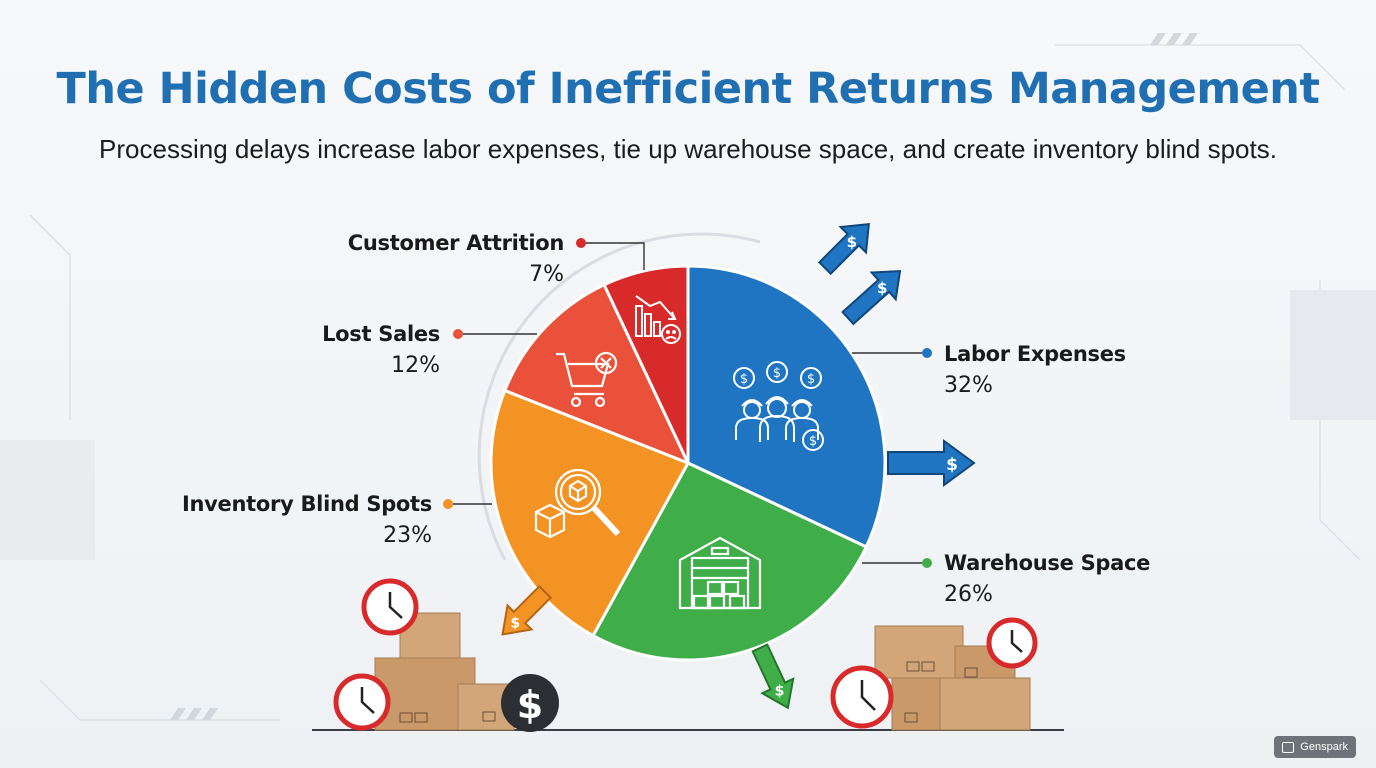 This screenshot has width=1376, height=768. I want to click on label-lost-sales-name: Lost Sales, so click(381, 334).